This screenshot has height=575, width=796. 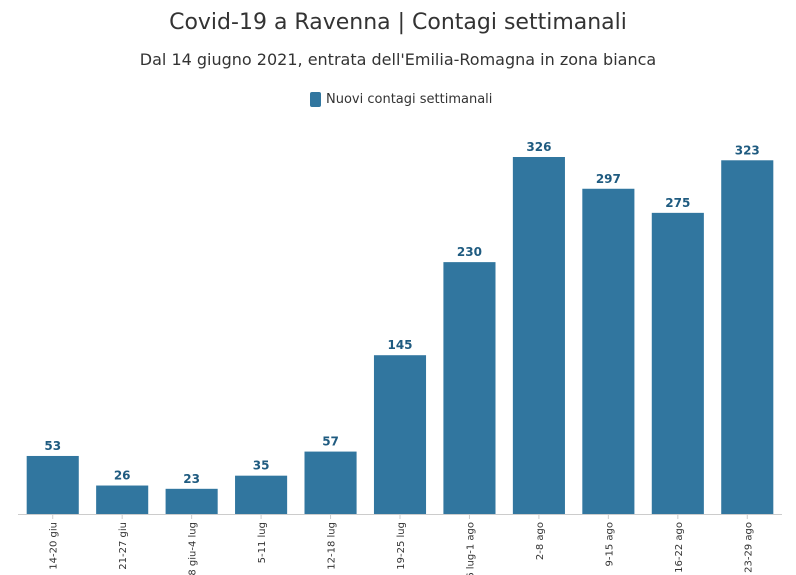 I want to click on legend-label: Nuovi contagi settimanali, so click(x=409, y=99).